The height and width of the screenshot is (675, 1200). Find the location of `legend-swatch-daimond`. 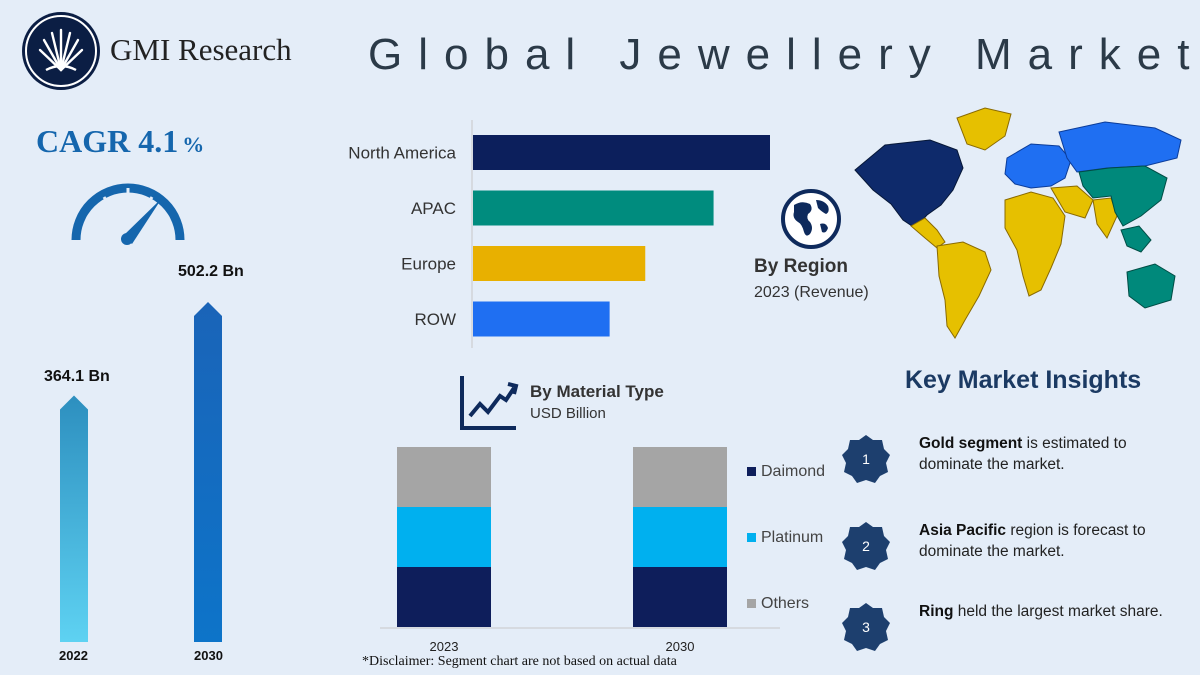

legend-swatch-daimond is located at coordinates (751, 471).